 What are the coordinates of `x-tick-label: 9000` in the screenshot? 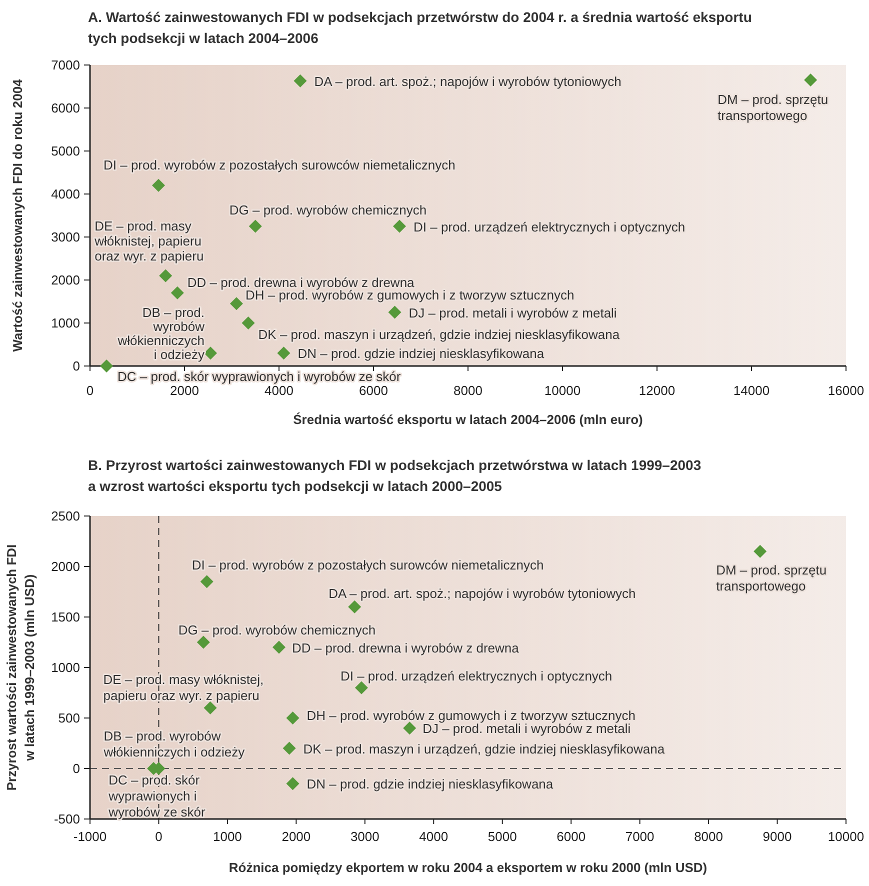 It's located at (777, 836).